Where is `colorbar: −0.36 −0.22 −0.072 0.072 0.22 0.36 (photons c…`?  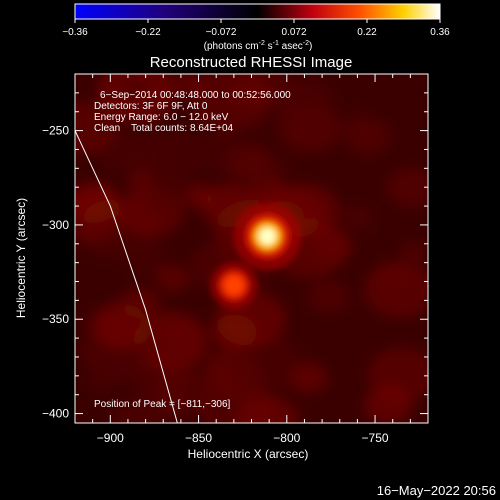 colorbar: −0.36 −0.22 −0.072 0.072 0.22 0.36 (photons c… is located at coordinates (256, 27).